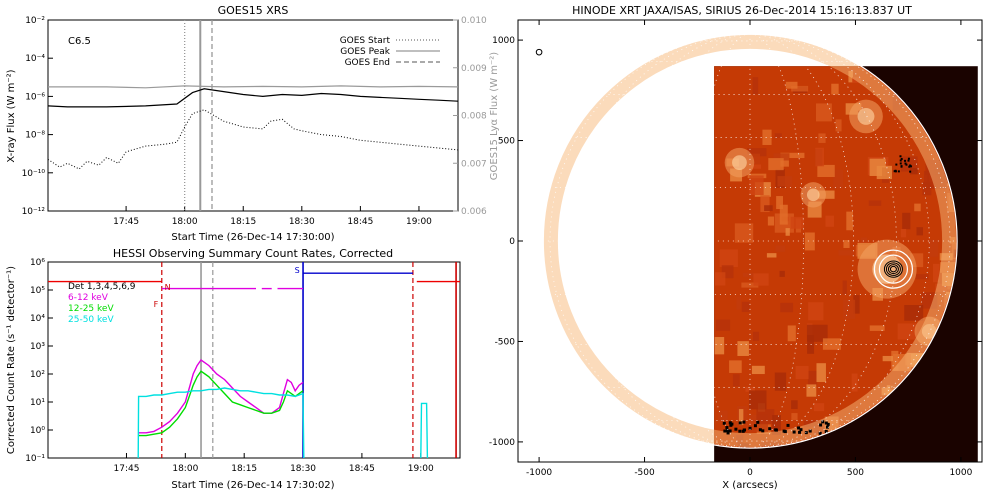 The height and width of the screenshot is (500, 1000). I want to click on hessi-y-tick-label: 10⁶, so click(37, 263).